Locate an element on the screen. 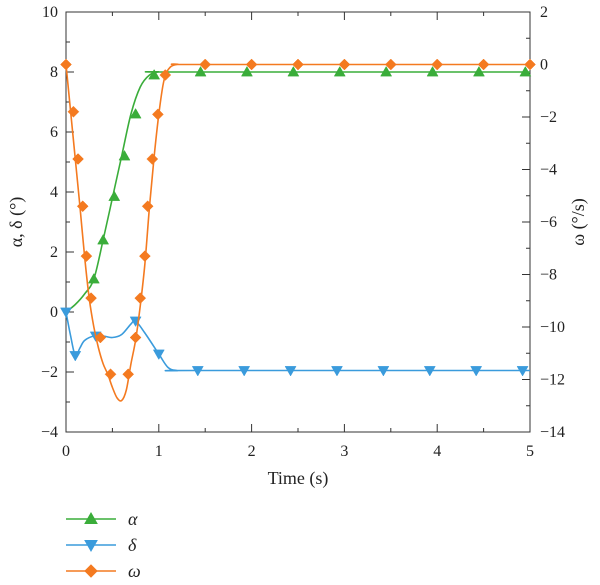  x-tick-label: 3 is located at coordinates (344, 451).